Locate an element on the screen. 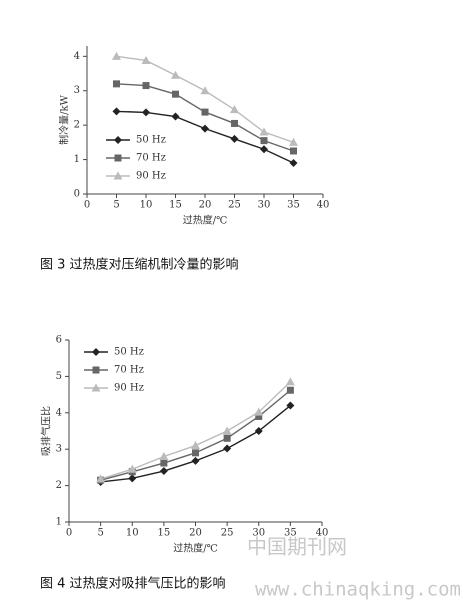 The height and width of the screenshot is (604, 463). watermark-name: 中国期刊网 is located at coordinates (297, 547).